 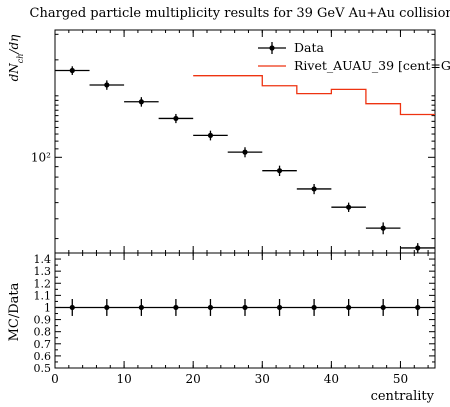 What do you see at coordinates (193, 379) in the screenshot?
I see `x-tick-label: 20` at bounding box center [193, 379].